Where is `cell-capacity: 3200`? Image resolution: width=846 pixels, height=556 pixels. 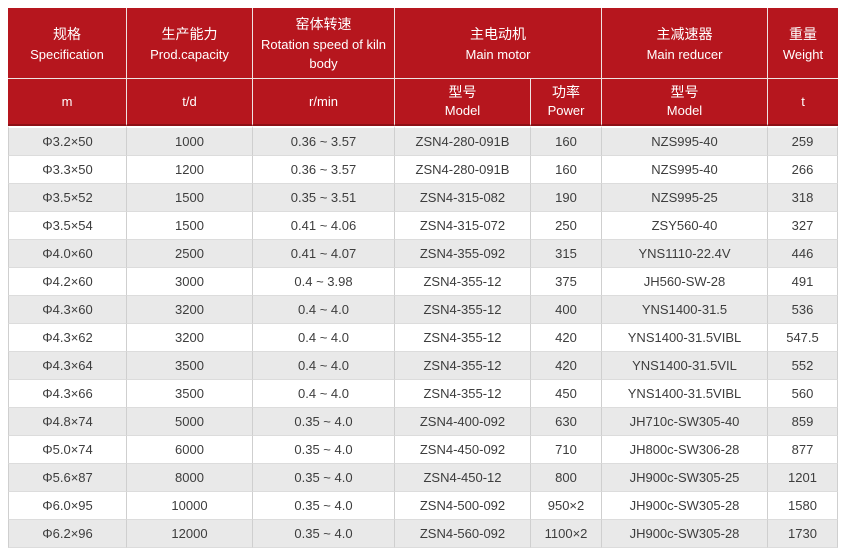
cell-capacity: 3200 is located at coordinates (190, 310).